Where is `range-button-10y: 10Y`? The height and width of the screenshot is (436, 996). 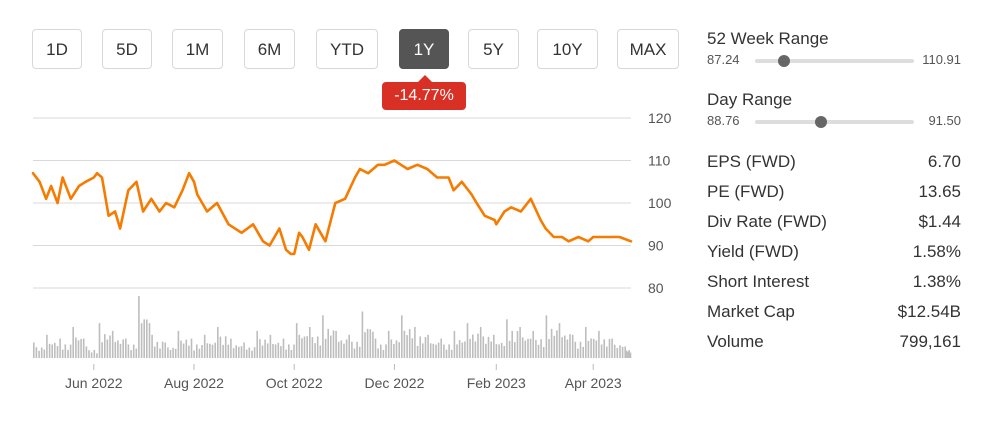 range-button-10y: 10Y is located at coordinates (567, 49).